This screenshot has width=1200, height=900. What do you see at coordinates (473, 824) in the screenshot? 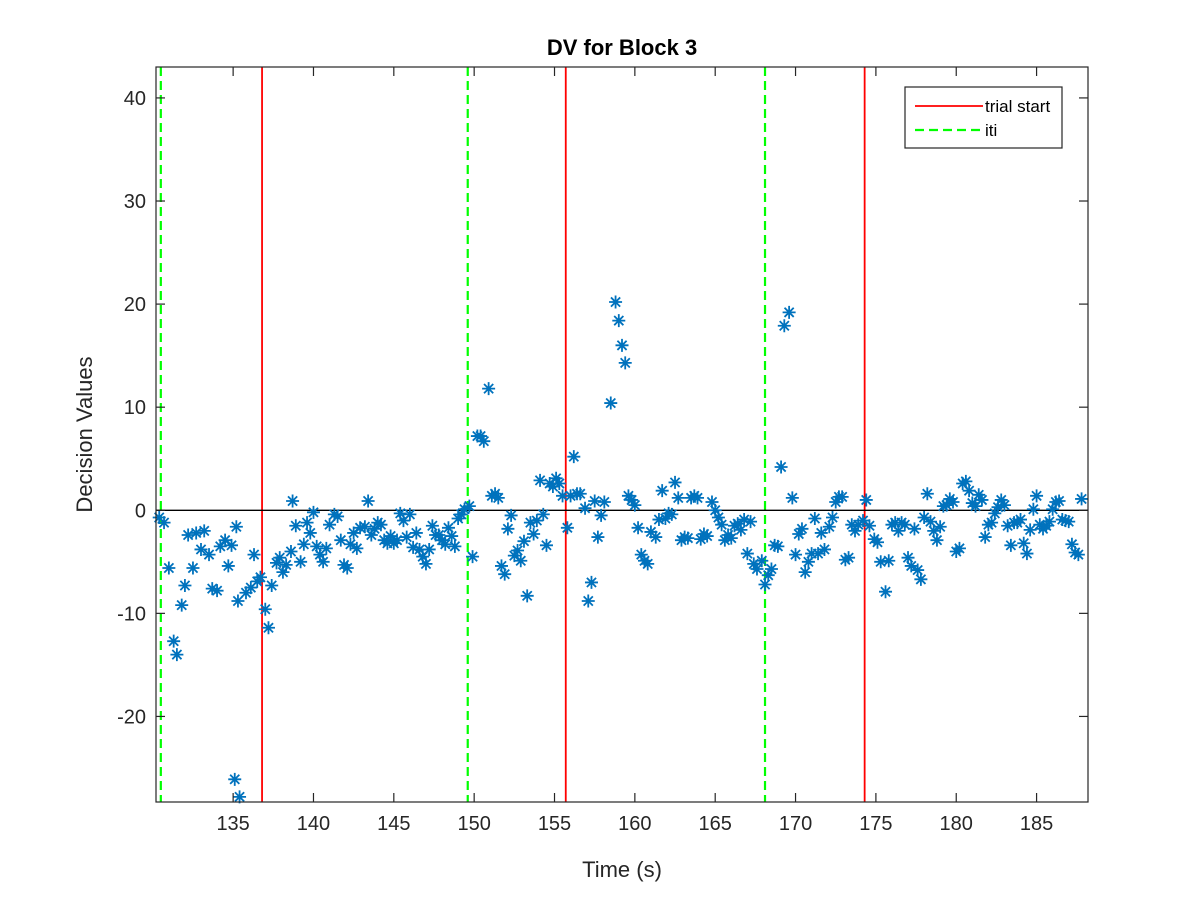
I see `x-tick-label: 150` at bounding box center [473, 824].